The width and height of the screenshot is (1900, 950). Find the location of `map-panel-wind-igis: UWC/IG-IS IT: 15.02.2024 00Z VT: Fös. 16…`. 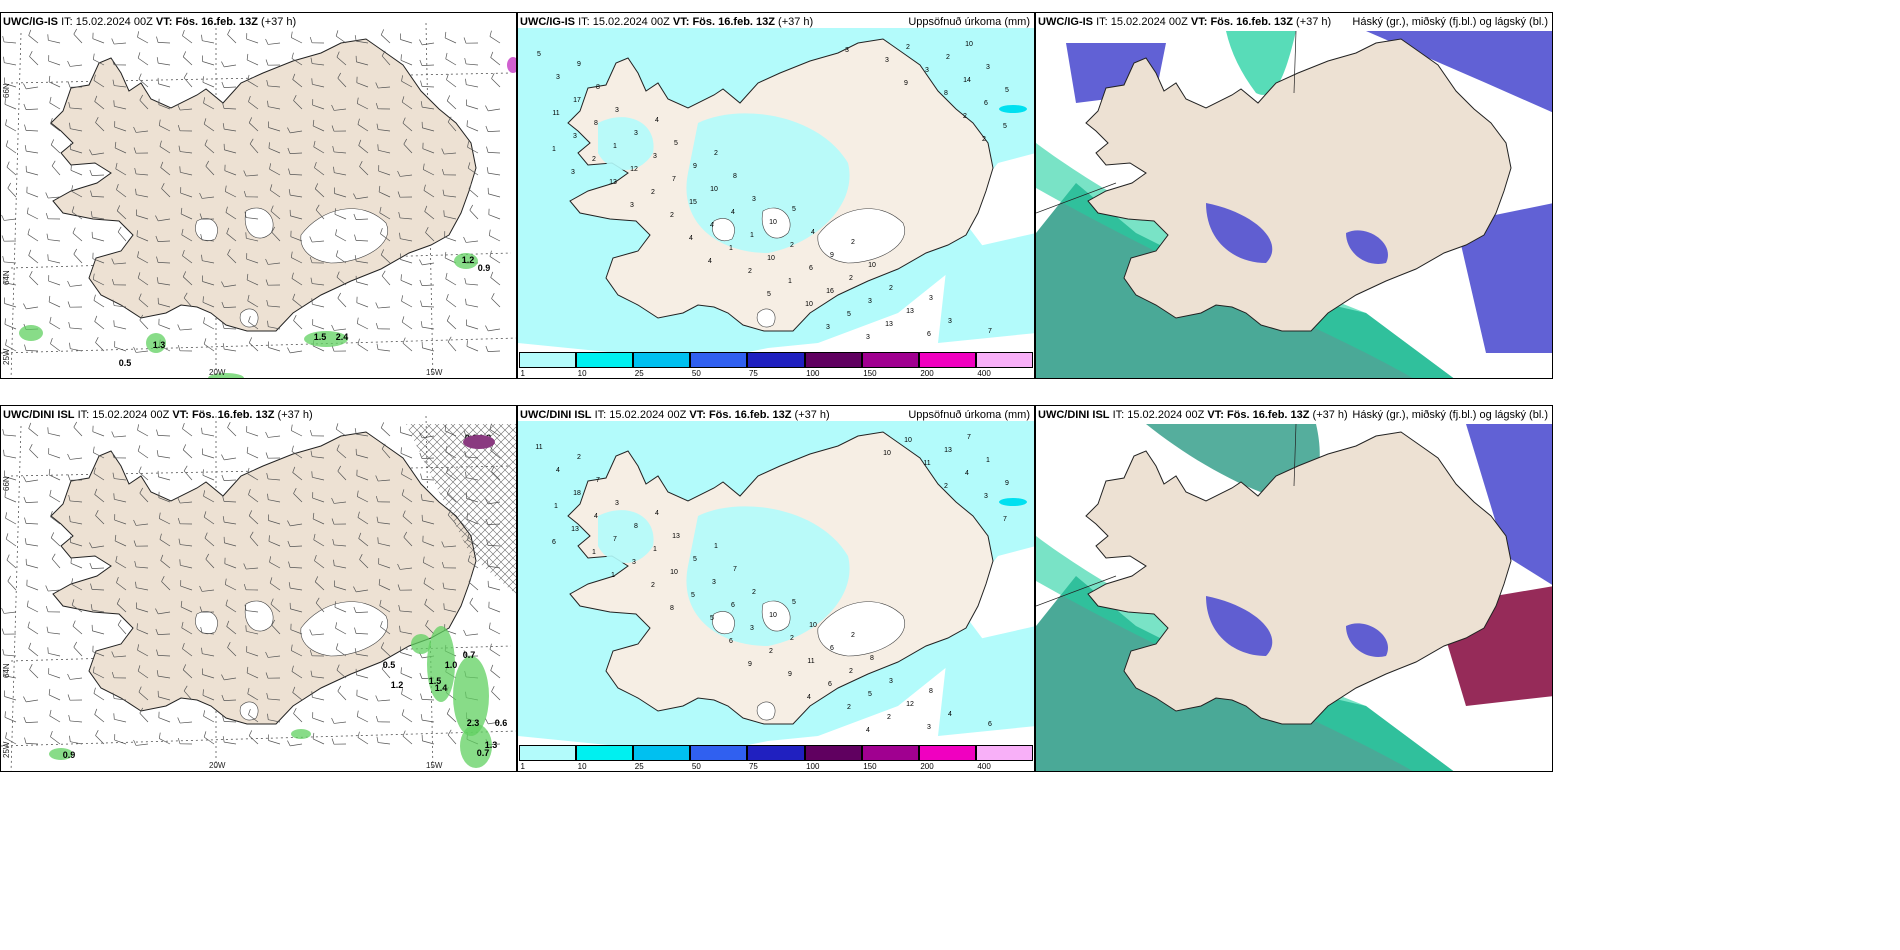

map-panel-wind-igis: UWC/IG-IS IT: 15.02.2024 00Z VT: Fös. 16… is located at coordinates (258, 195).